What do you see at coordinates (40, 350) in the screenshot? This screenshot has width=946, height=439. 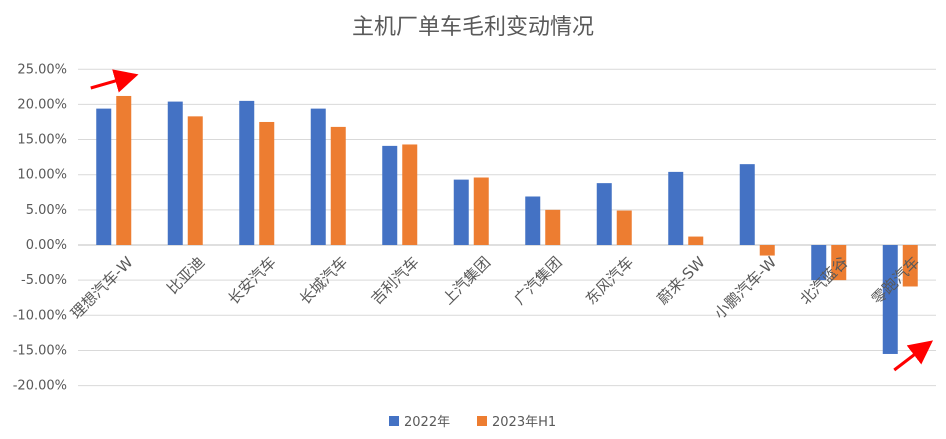 I see `y-tick-label: -15.00%` at bounding box center [40, 350].